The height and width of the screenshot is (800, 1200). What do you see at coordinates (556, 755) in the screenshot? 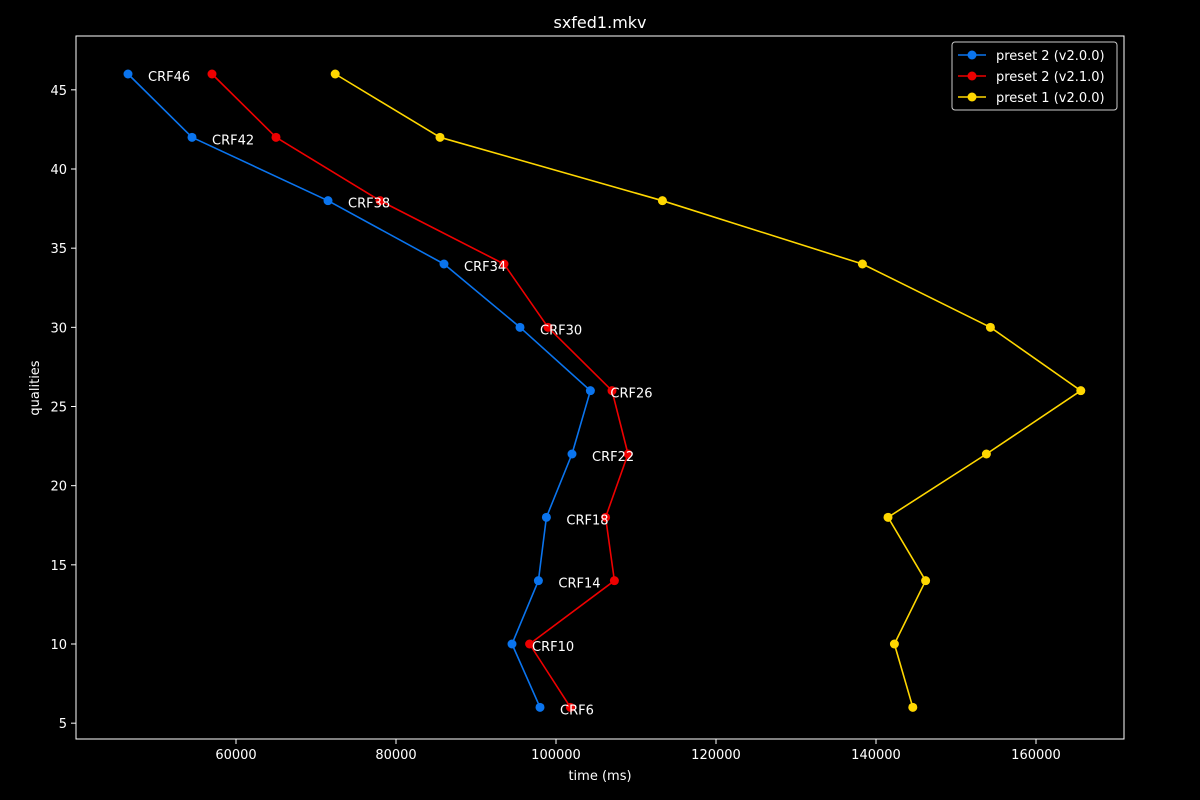
I see `x-tick-label: 100000` at bounding box center [556, 755].